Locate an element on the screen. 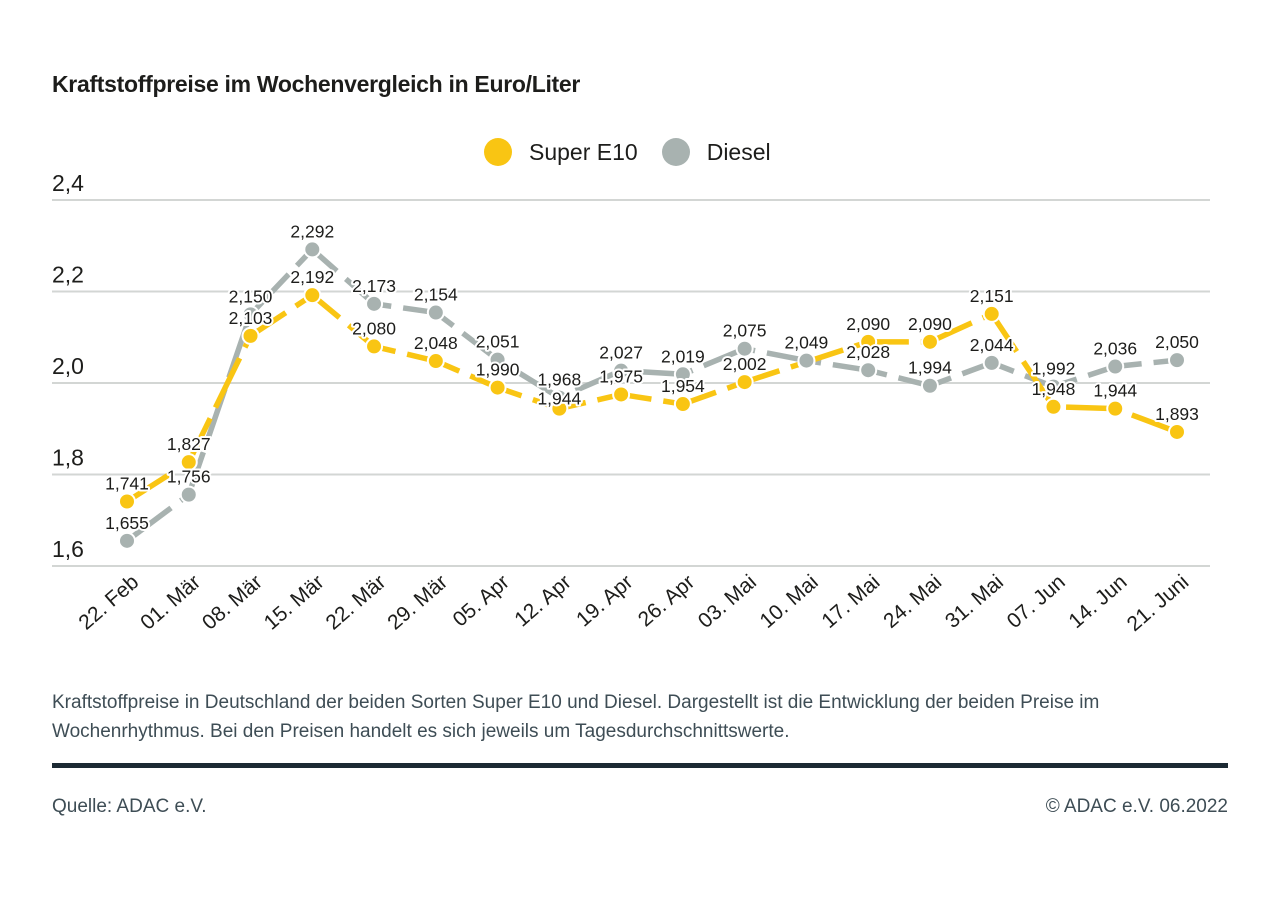  super-e10-value-label: 1,741 is located at coordinates (127, 483).